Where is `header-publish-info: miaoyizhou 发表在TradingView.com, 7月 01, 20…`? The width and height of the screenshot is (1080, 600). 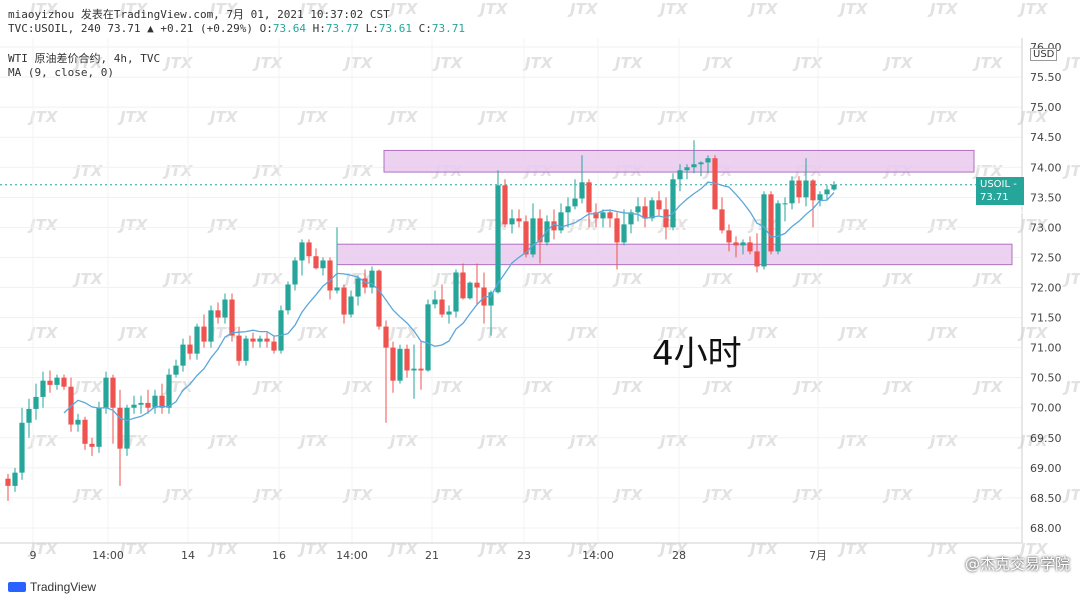
header-publish-info: miaoyizhou 发表在TradingView.com, 7月 01, 20… is located at coordinates (199, 14).